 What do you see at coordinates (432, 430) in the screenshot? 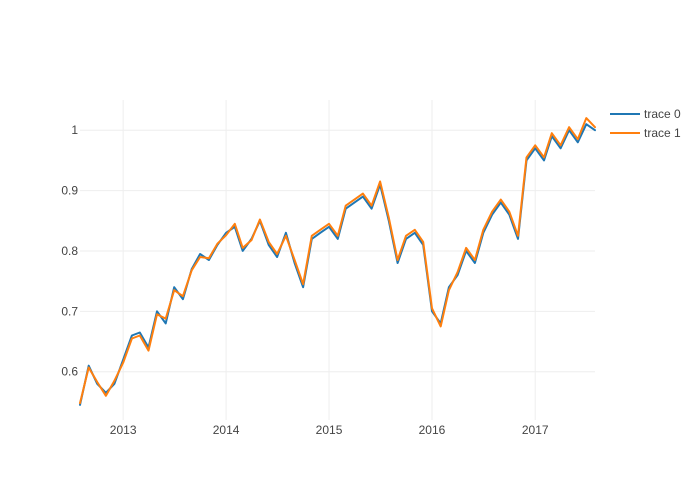
I see `x-tick-label: 2016` at bounding box center [432, 430].